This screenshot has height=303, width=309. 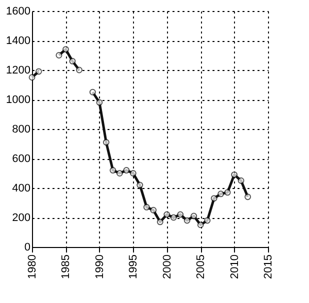 What do you see at coordinates (32, 266) in the screenshot?
I see `x-tick-label: 1980` at bounding box center [32, 266].